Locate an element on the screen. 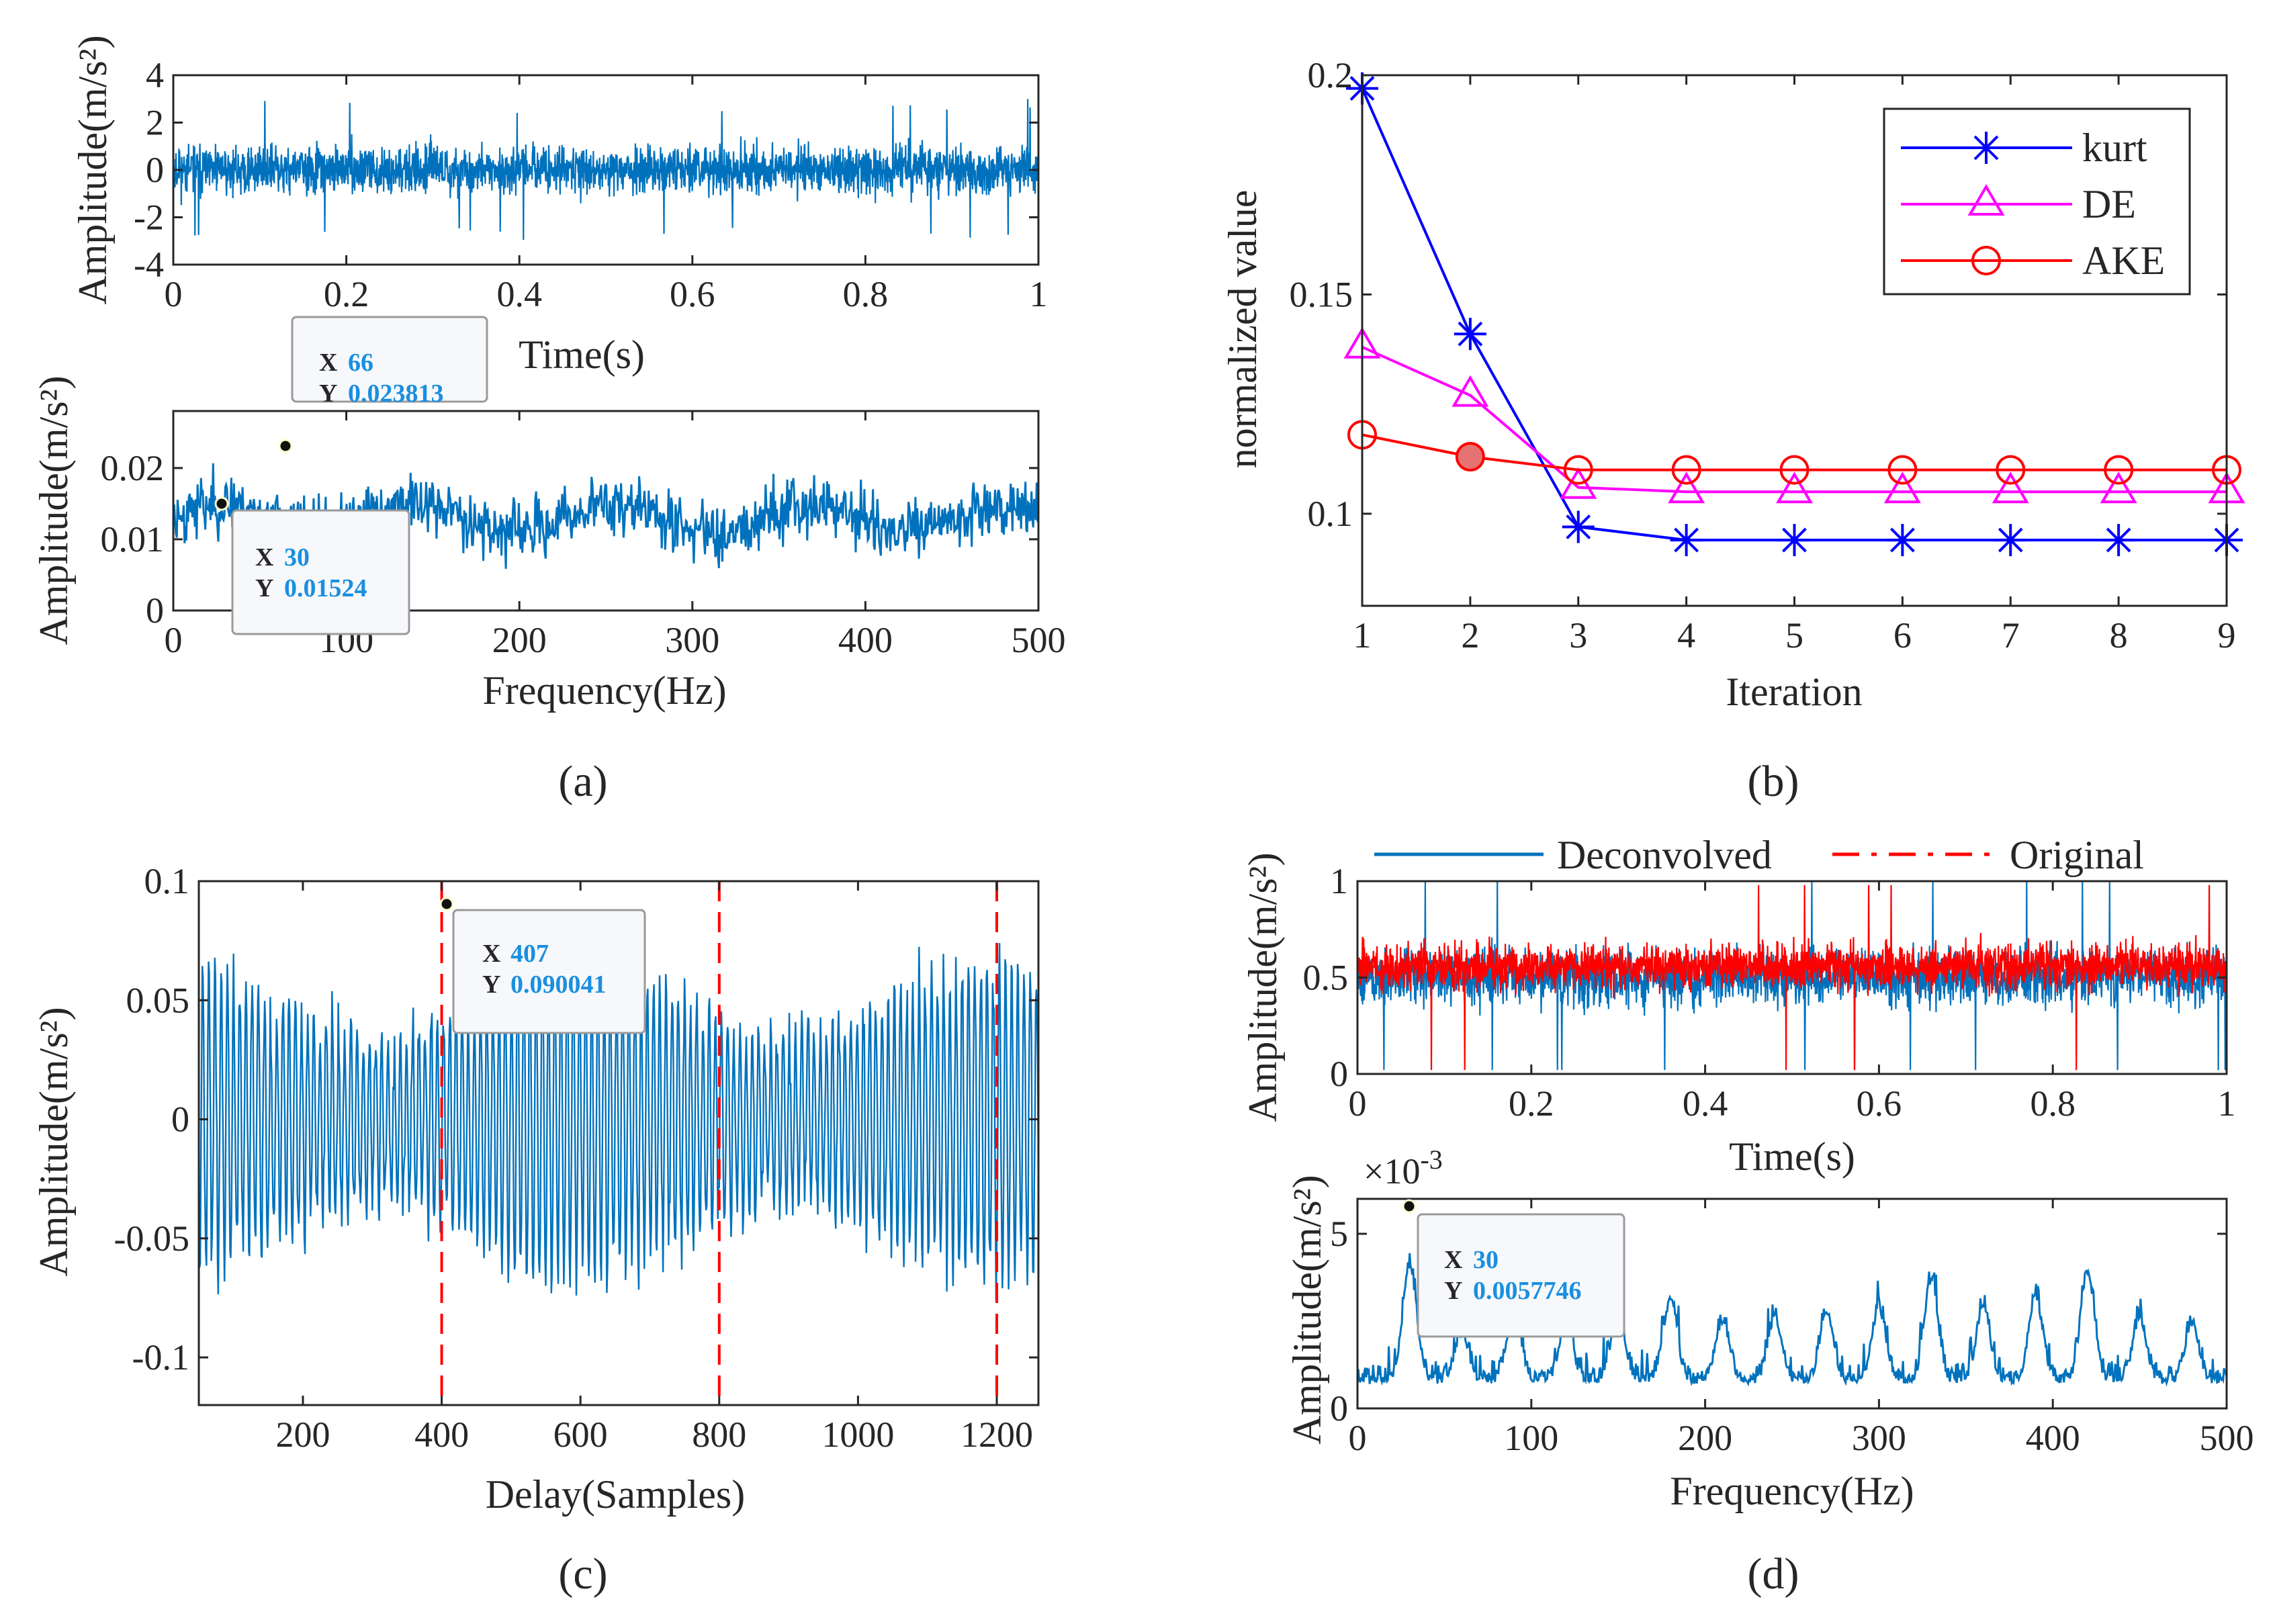 This screenshot has width=2275, height=1624. a-bottom-axes-box is located at coordinates (606, 511).